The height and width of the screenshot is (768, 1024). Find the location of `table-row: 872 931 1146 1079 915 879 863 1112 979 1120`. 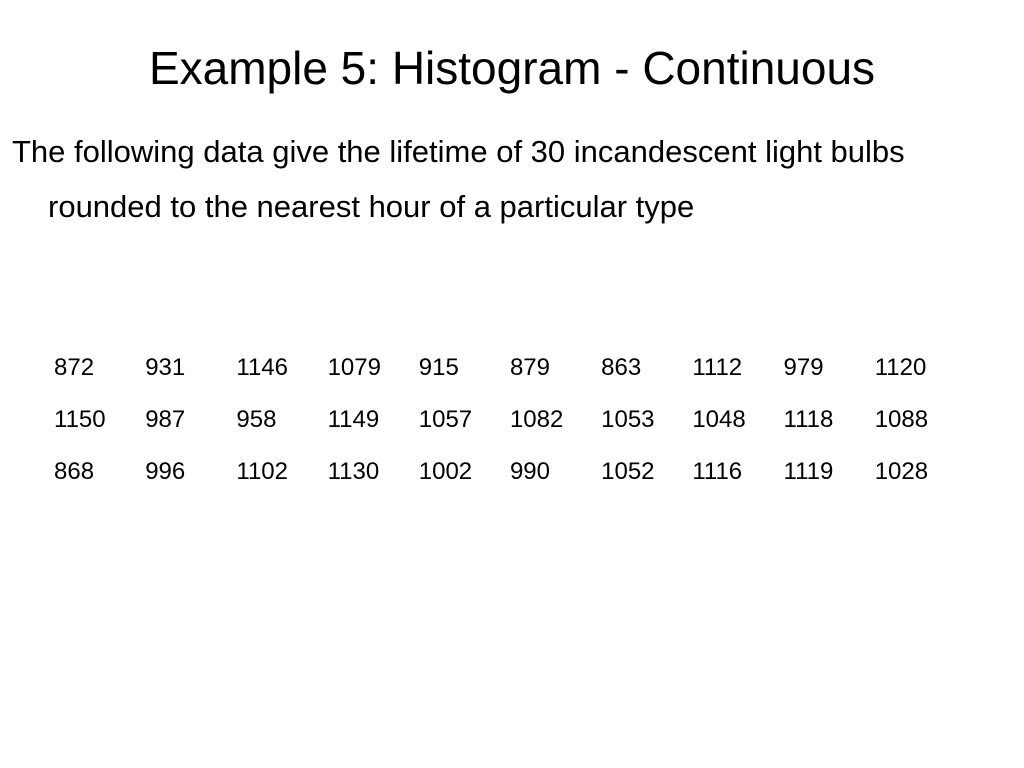

table-row: 872 931 1146 1079 915 879 863 1112 979 1120 is located at coordinates (510, 368).